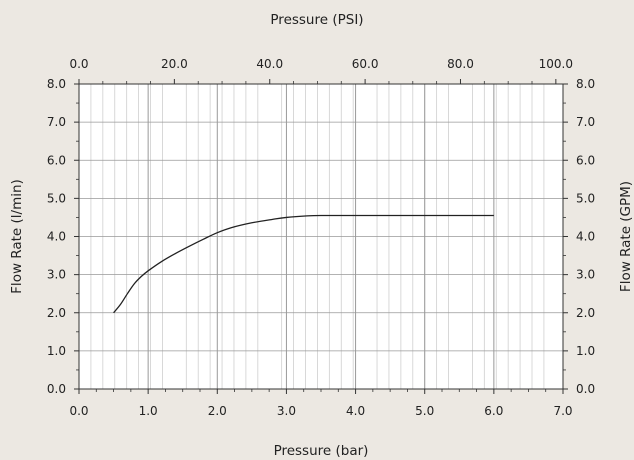 This screenshot has width=634, height=460. What do you see at coordinates (585, 160) in the screenshot?
I see `y2-tick-label: 6.0` at bounding box center [585, 160].